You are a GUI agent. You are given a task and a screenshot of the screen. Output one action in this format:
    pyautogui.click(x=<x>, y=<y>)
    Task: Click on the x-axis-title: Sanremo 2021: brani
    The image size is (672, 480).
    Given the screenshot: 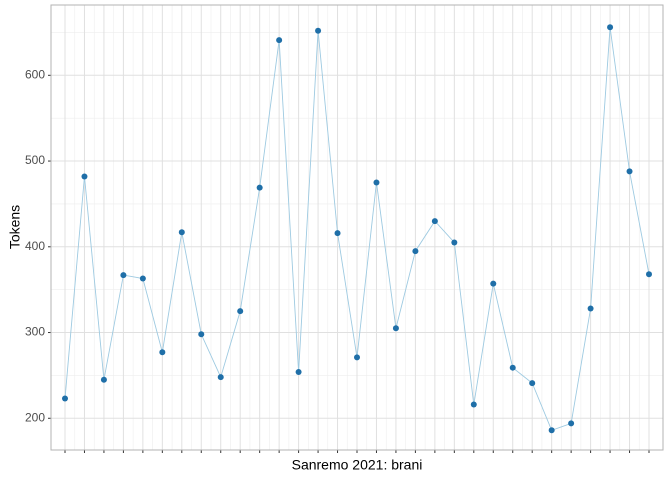 What is the action you would take?
    pyautogui.click(x=357, y=465)
    